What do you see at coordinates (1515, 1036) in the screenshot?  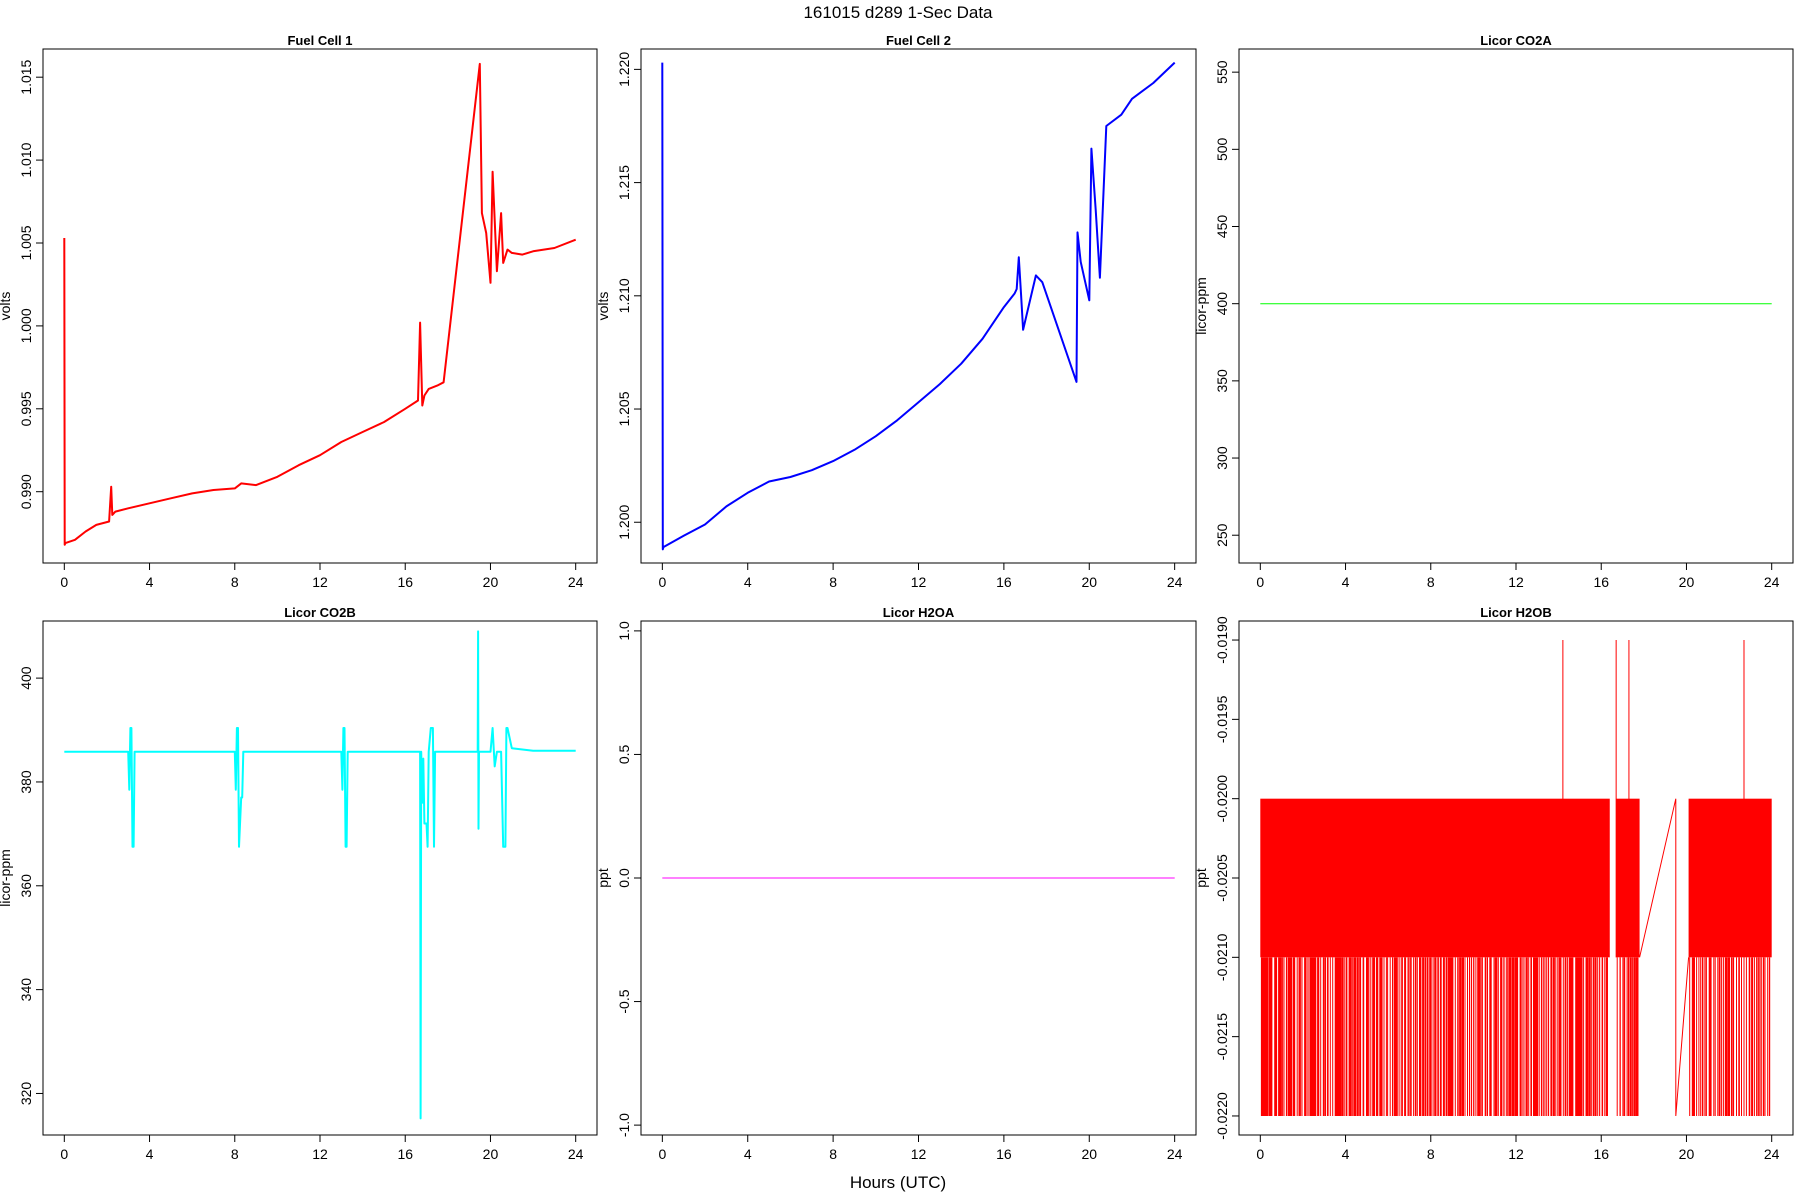 I see `data-spikes-low` at bounding box center [1515, 1036].